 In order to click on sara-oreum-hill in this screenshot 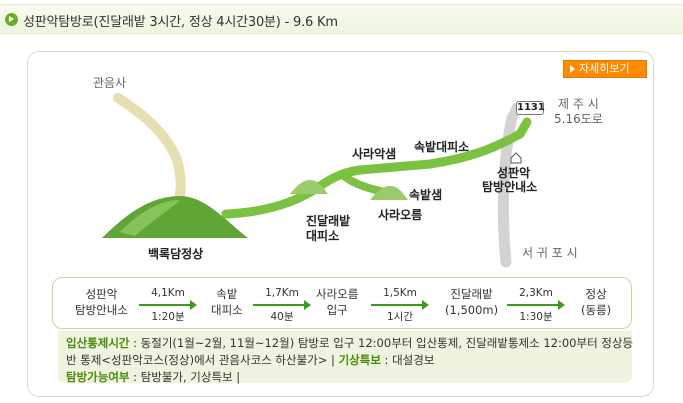, I will do `click(389, 193)`.